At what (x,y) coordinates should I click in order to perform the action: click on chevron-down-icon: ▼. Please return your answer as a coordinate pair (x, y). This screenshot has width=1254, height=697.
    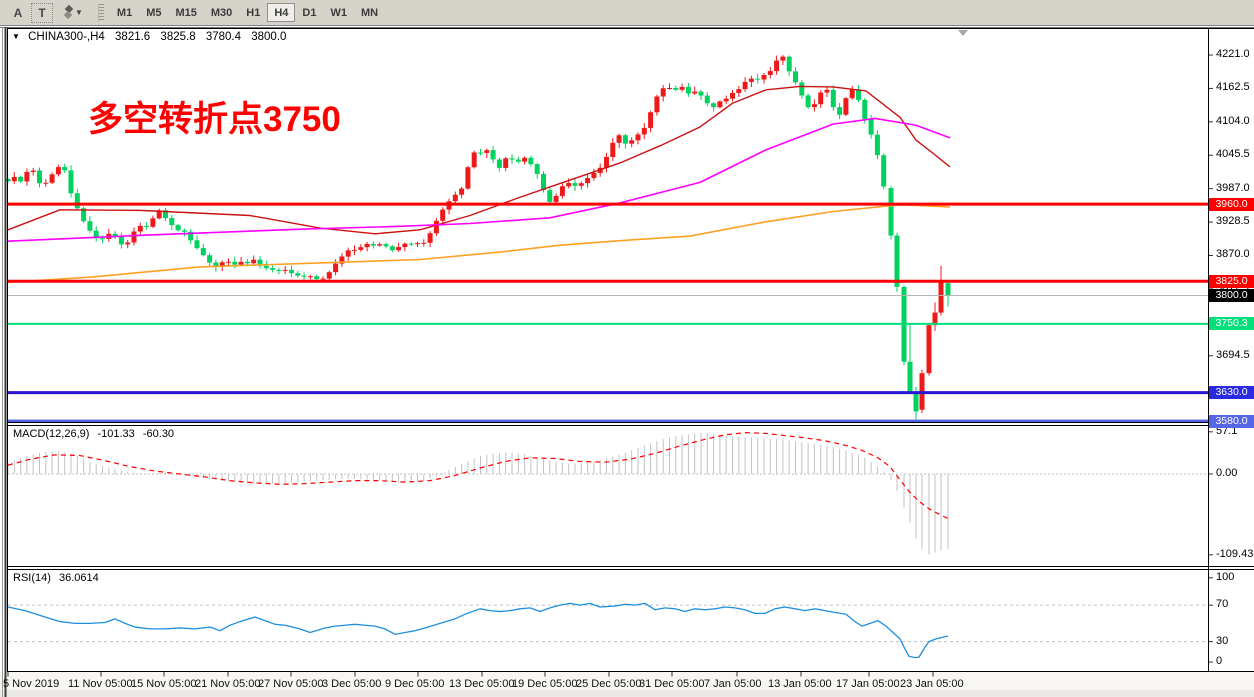
    Looking at the image, I should click on (79, 12).